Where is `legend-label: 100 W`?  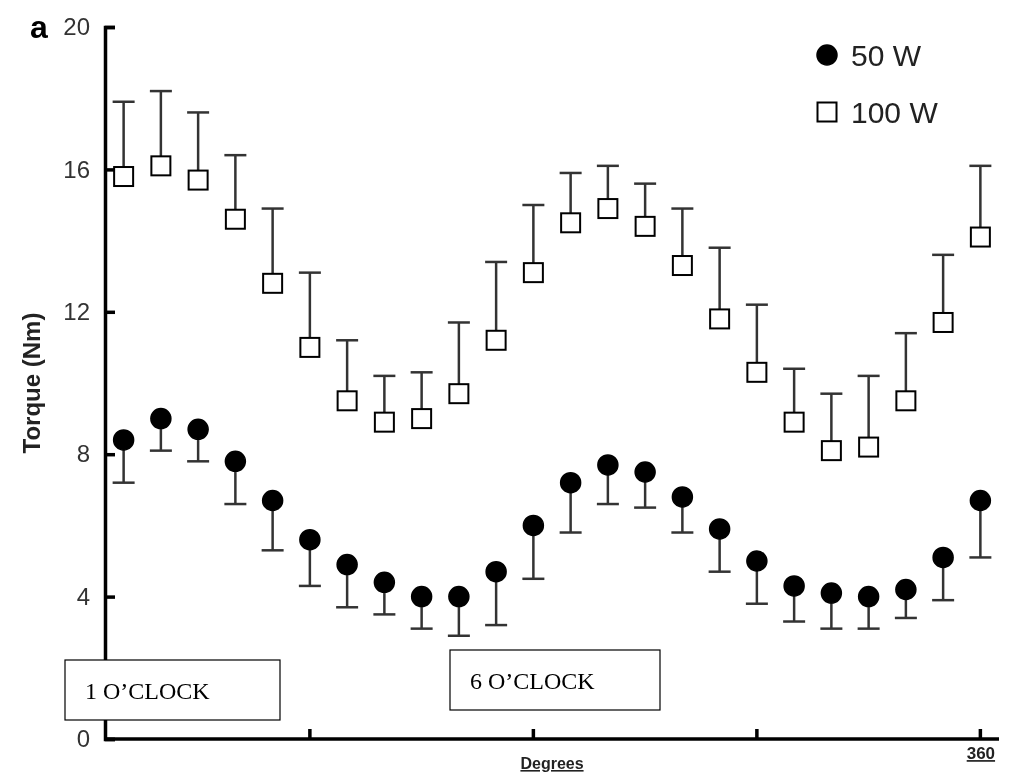 legend-label: 100 W is located at coordinates (895, 112).